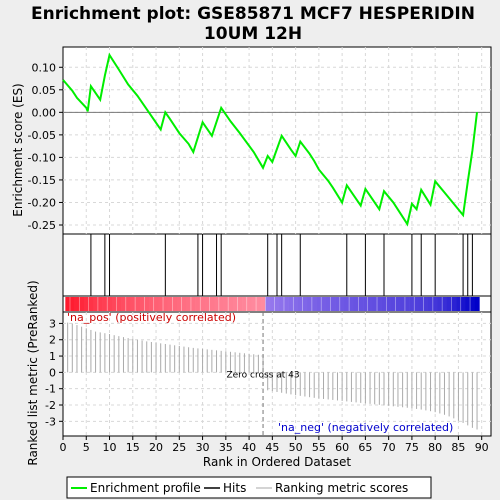  I want to click on metric-y-tick-label: 3, so click(52, 323).